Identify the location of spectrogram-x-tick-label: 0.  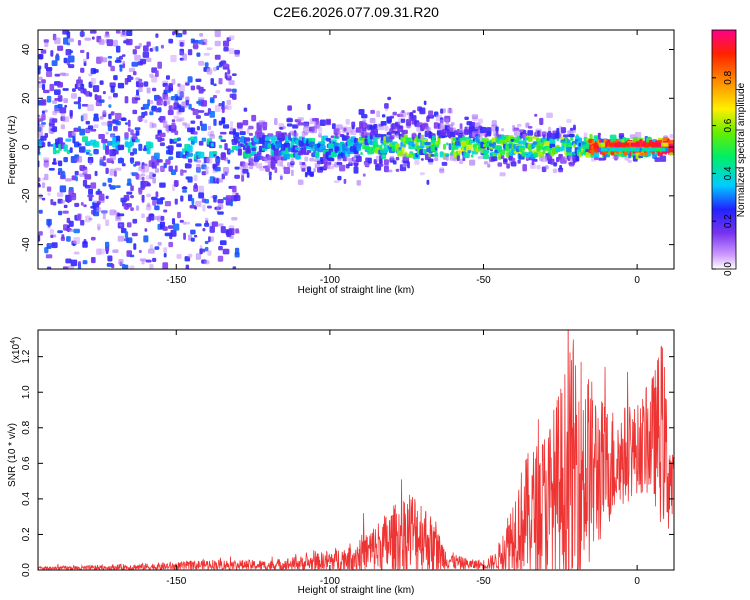
(637, 280).